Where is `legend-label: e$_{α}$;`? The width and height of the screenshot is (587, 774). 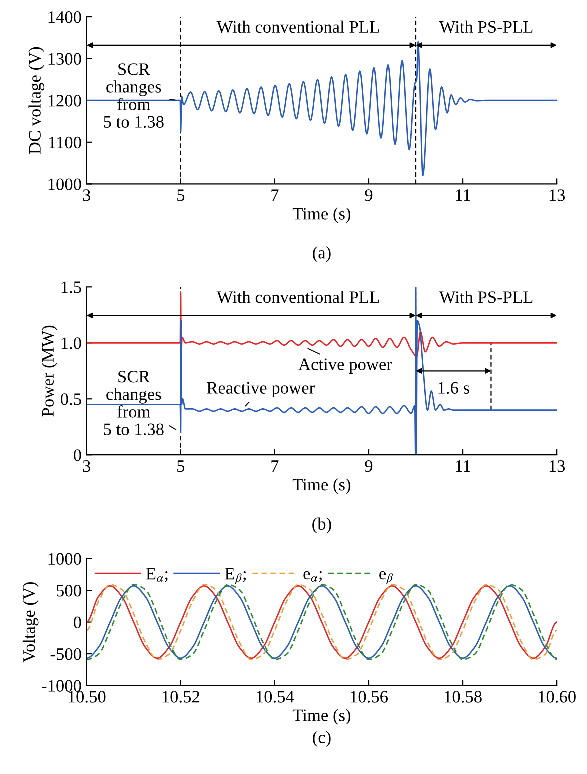
legend-label: e$_{α}$; is located at coordinates (313, 576).